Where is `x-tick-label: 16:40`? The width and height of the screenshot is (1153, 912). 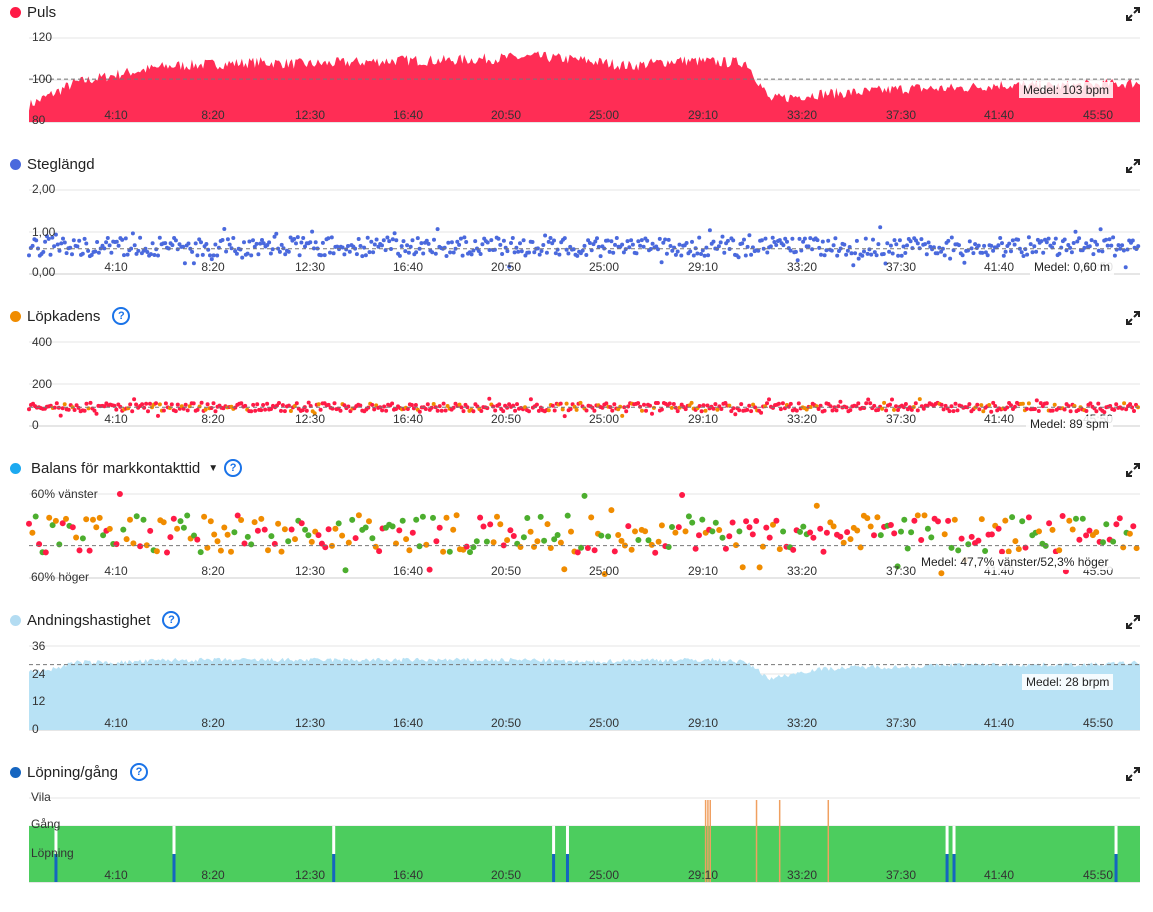
x-tick-label: 16:40 is located at coordinates (408, 419).